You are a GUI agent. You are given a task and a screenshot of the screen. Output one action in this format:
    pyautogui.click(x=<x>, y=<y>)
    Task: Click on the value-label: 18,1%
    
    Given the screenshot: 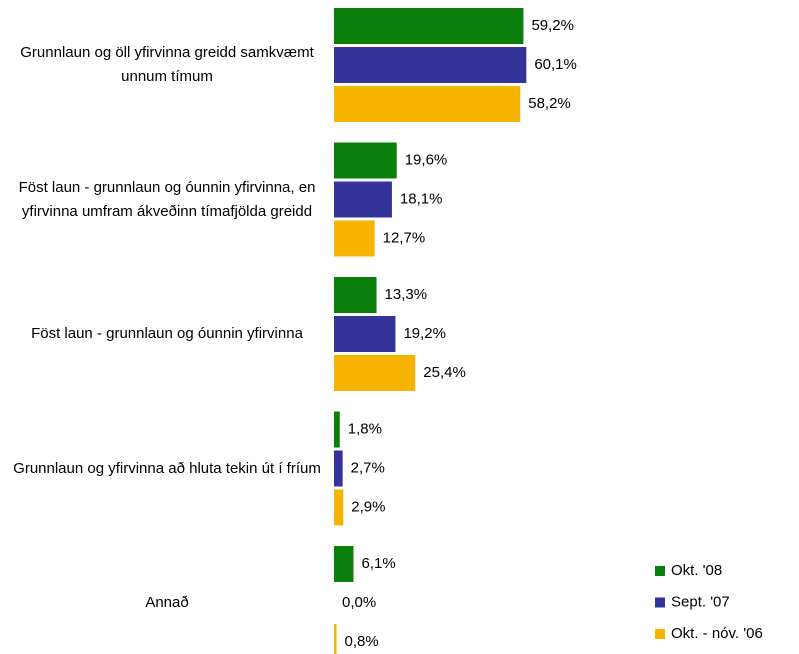 What is the action you would take?
    pyautogui.click(x=421, y=198)
    